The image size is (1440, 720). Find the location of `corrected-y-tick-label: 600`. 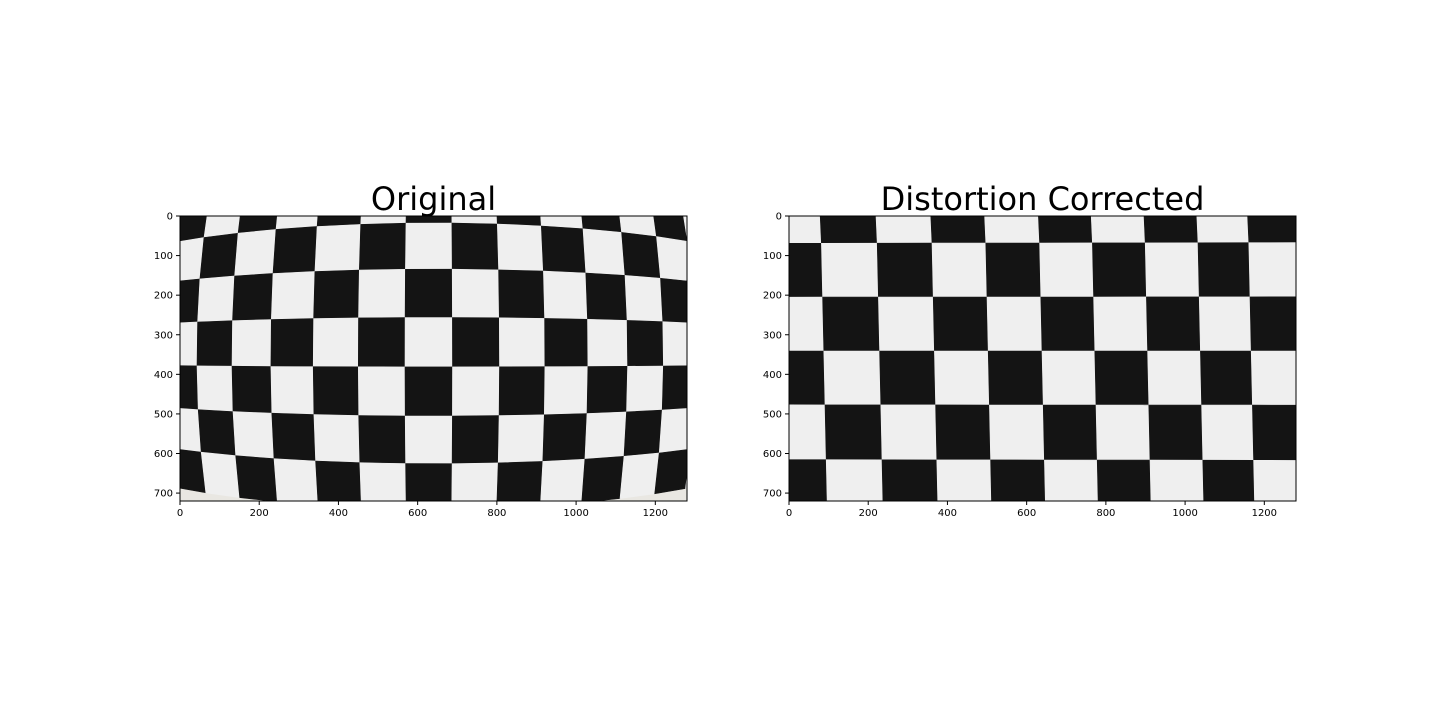

corrected-y-tick-label: 600 is located at coordinates (772, 454).